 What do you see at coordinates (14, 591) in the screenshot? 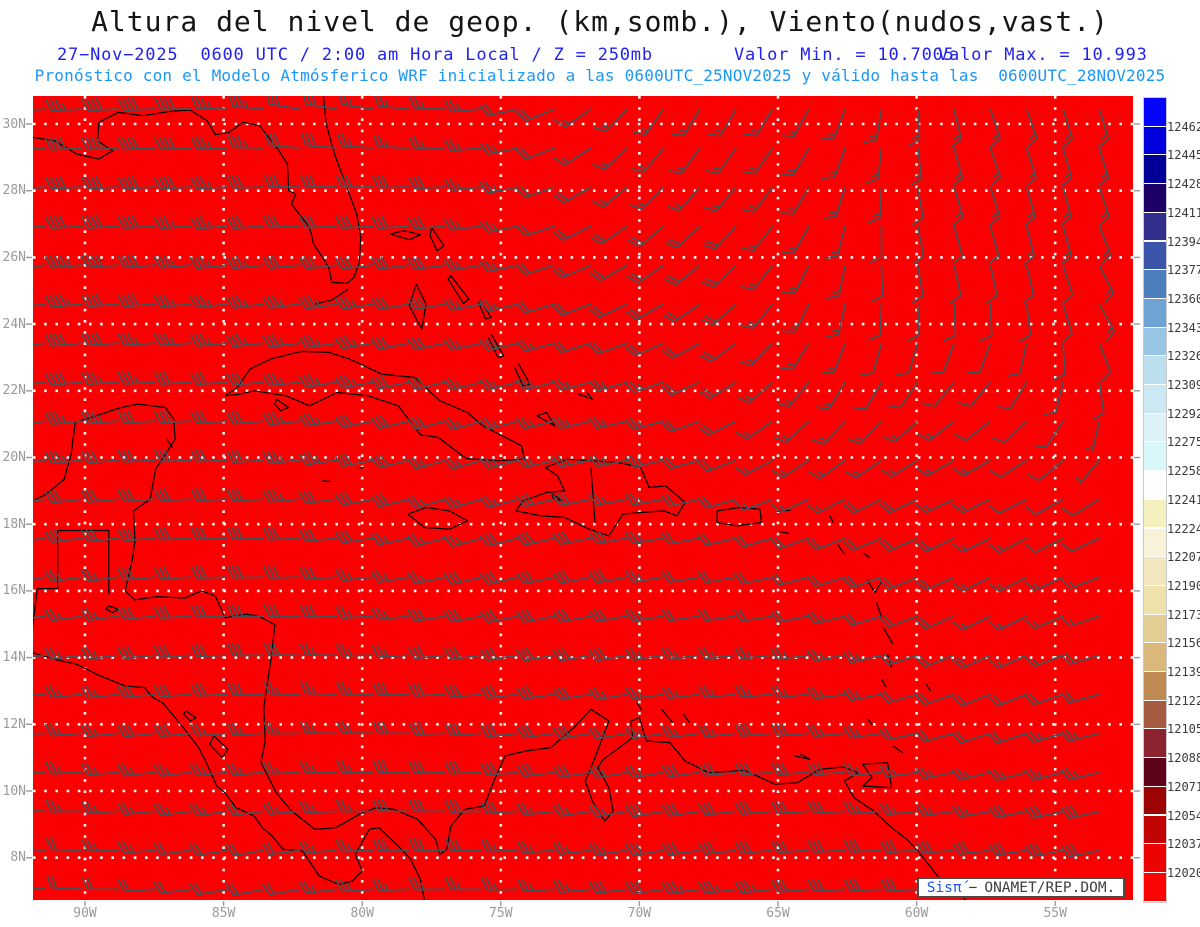
I see `lat-axis-label: 16N` at bounding box center [14, 591].